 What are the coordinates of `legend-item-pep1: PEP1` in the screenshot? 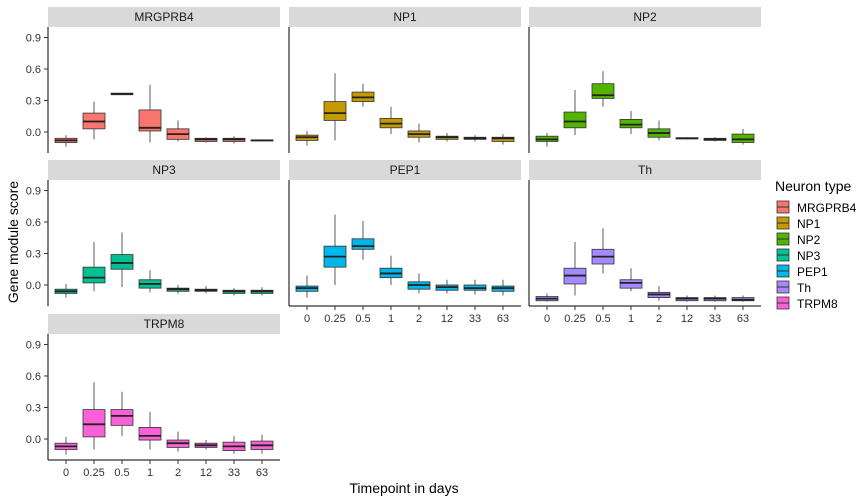 It's located at (802, 271).